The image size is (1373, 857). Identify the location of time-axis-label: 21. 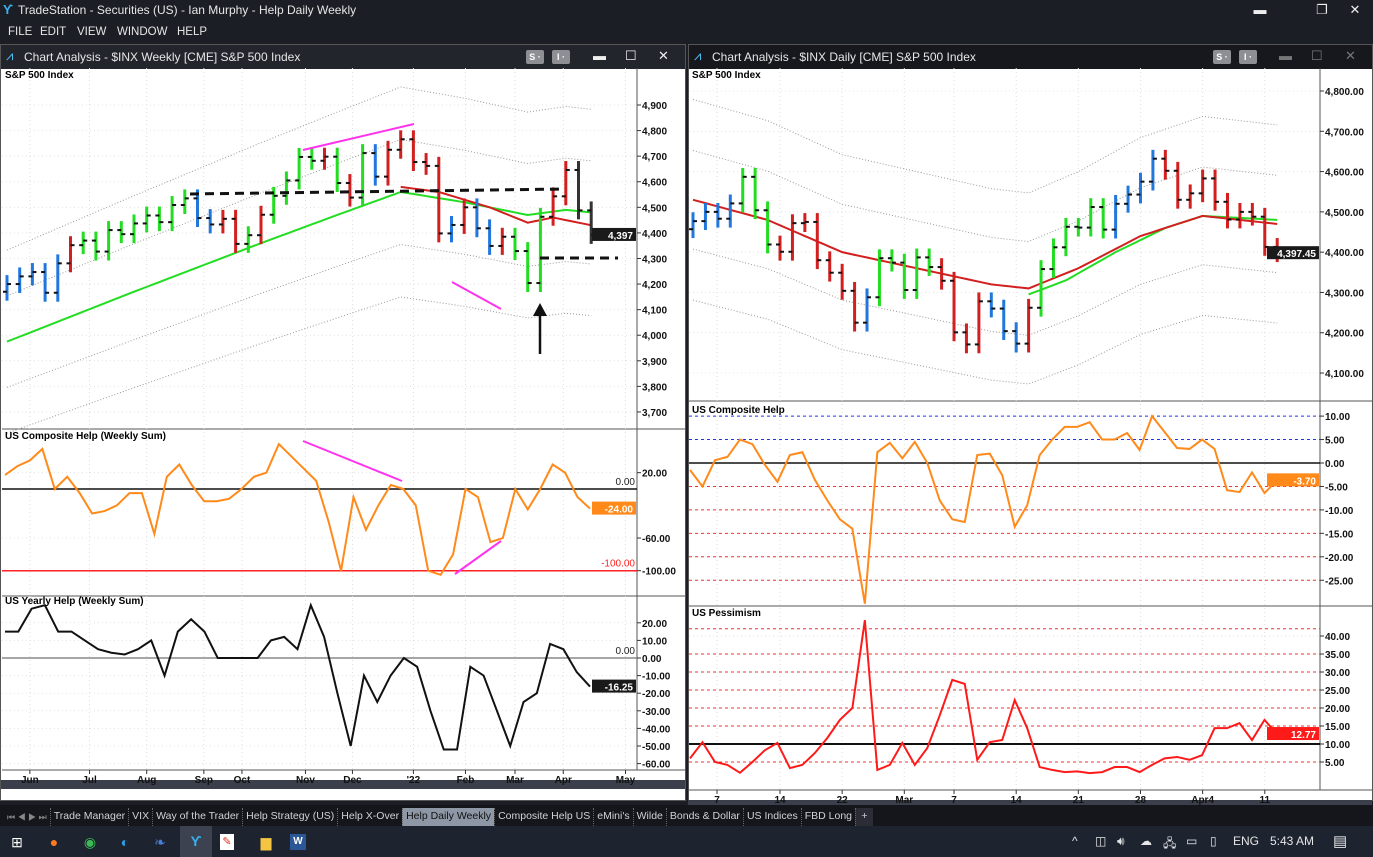
(1079, 800).